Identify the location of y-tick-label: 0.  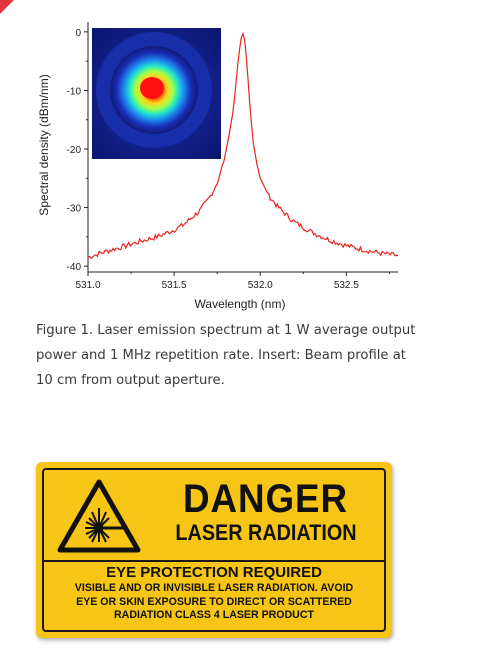
(78, 33).